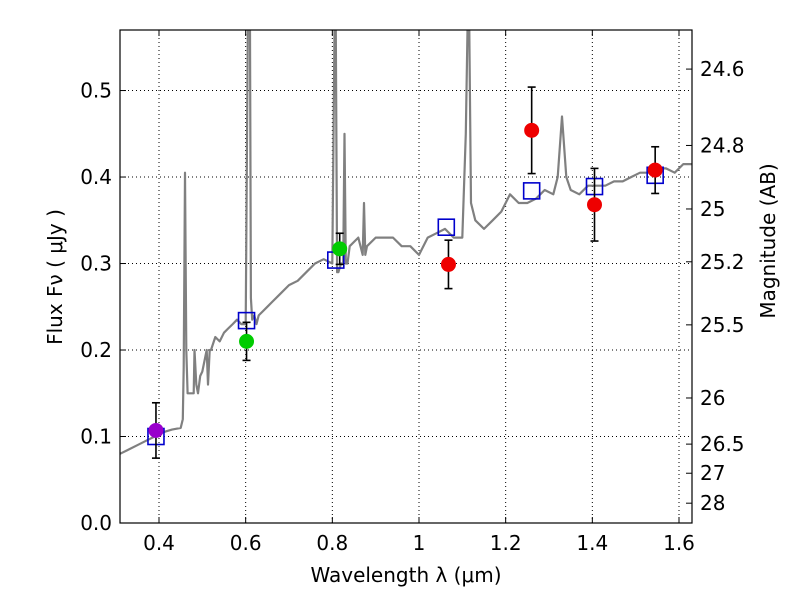 The width and height of the screenshot is (800, 600). I want to click on mag-tick-label: 26.5, so click(722, 444).